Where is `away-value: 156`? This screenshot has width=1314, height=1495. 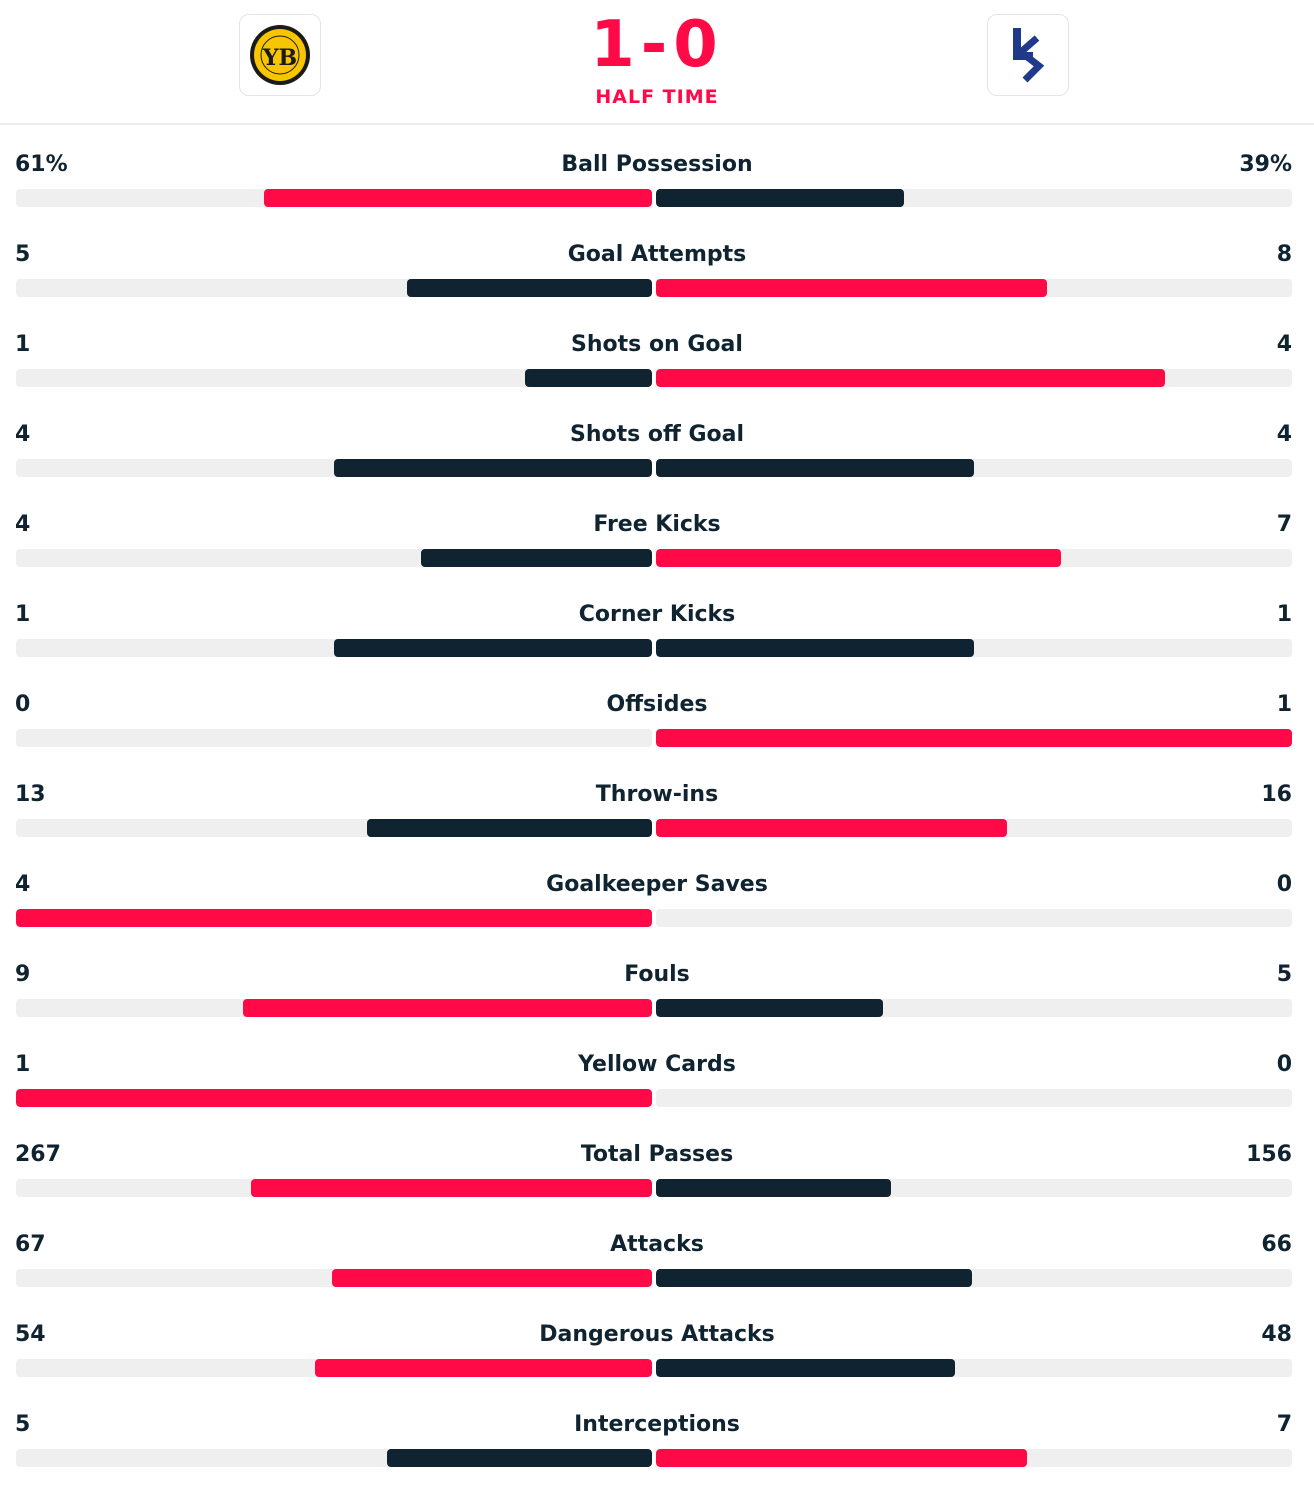 away-value: 156 is located at coordinates (1269, 1154).